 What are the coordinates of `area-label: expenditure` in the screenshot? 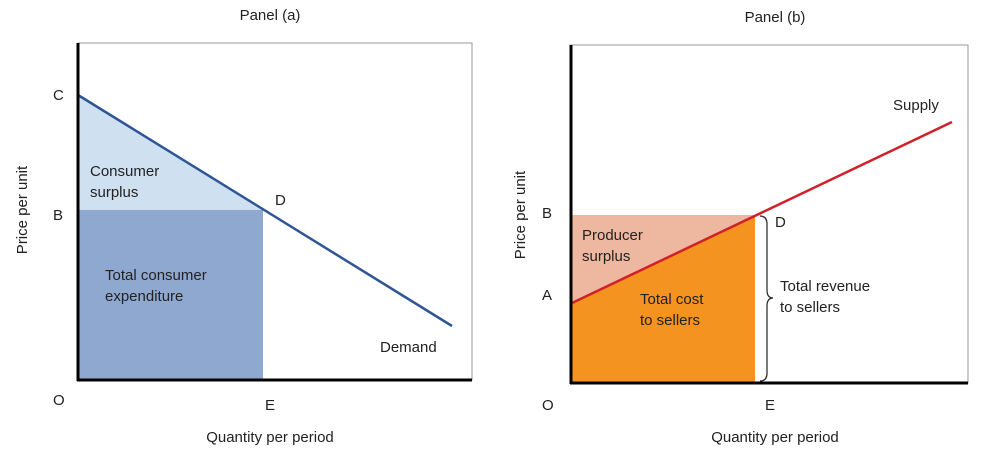 It's located at (144, 296).